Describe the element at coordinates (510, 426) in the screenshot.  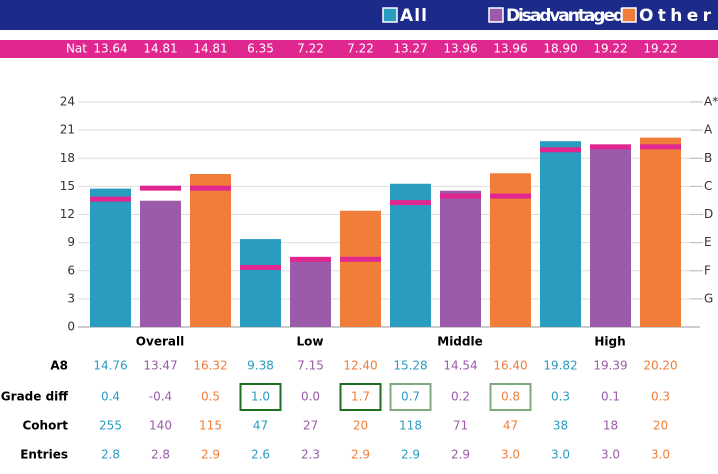
I see `cell: 47` at that location.